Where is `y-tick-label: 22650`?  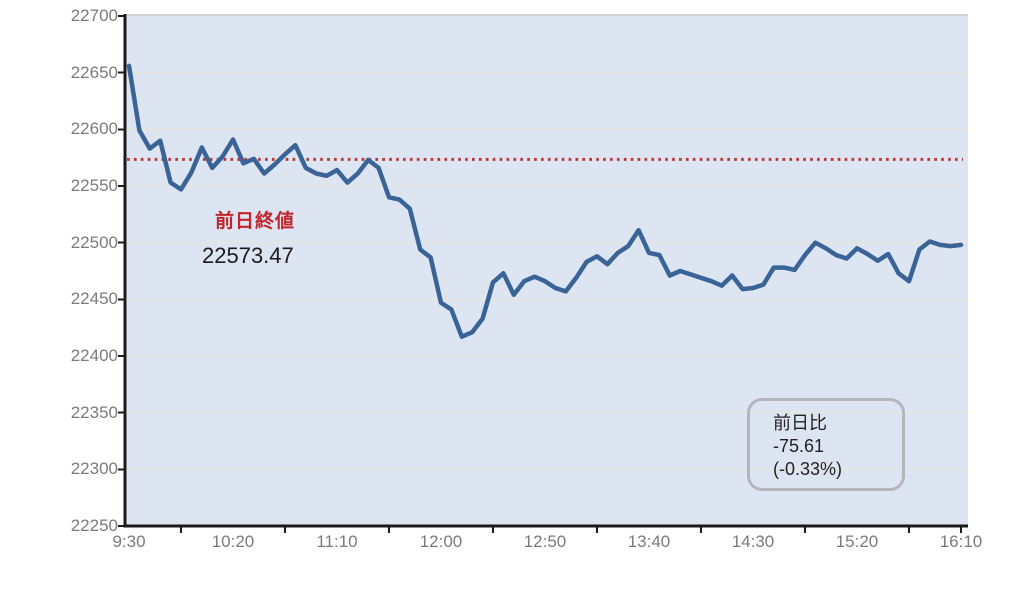 y-tick-label: 22650 is located at coordinates (94, 72).